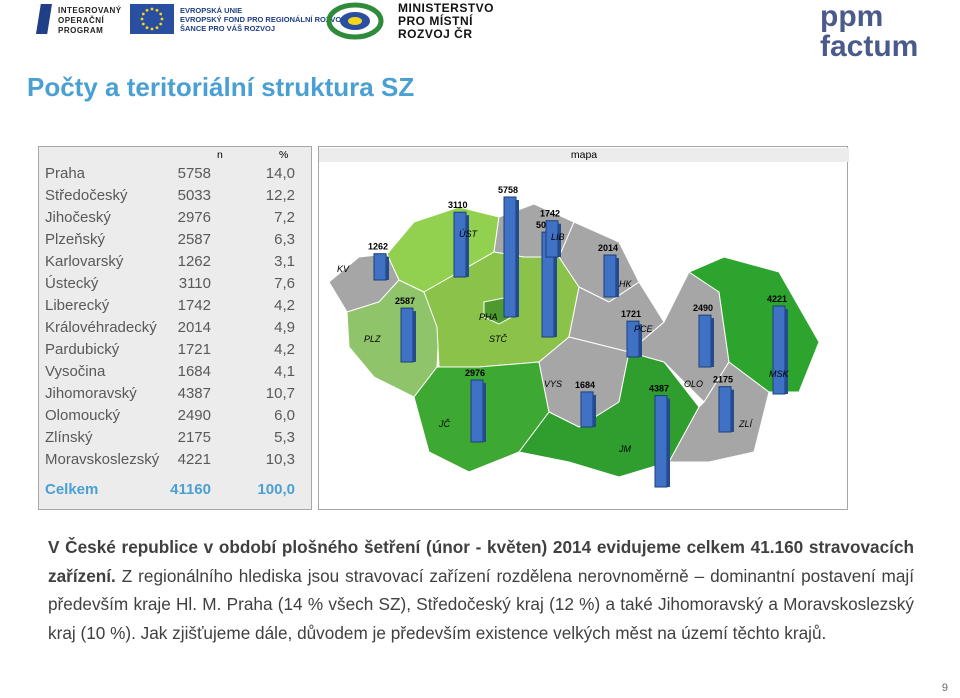 Image resolution: width=960 pixels, height=698 pixels. Describe the element at coordinates (517, 258) in the screenshot. I see `bar-side-PHA` at that location.